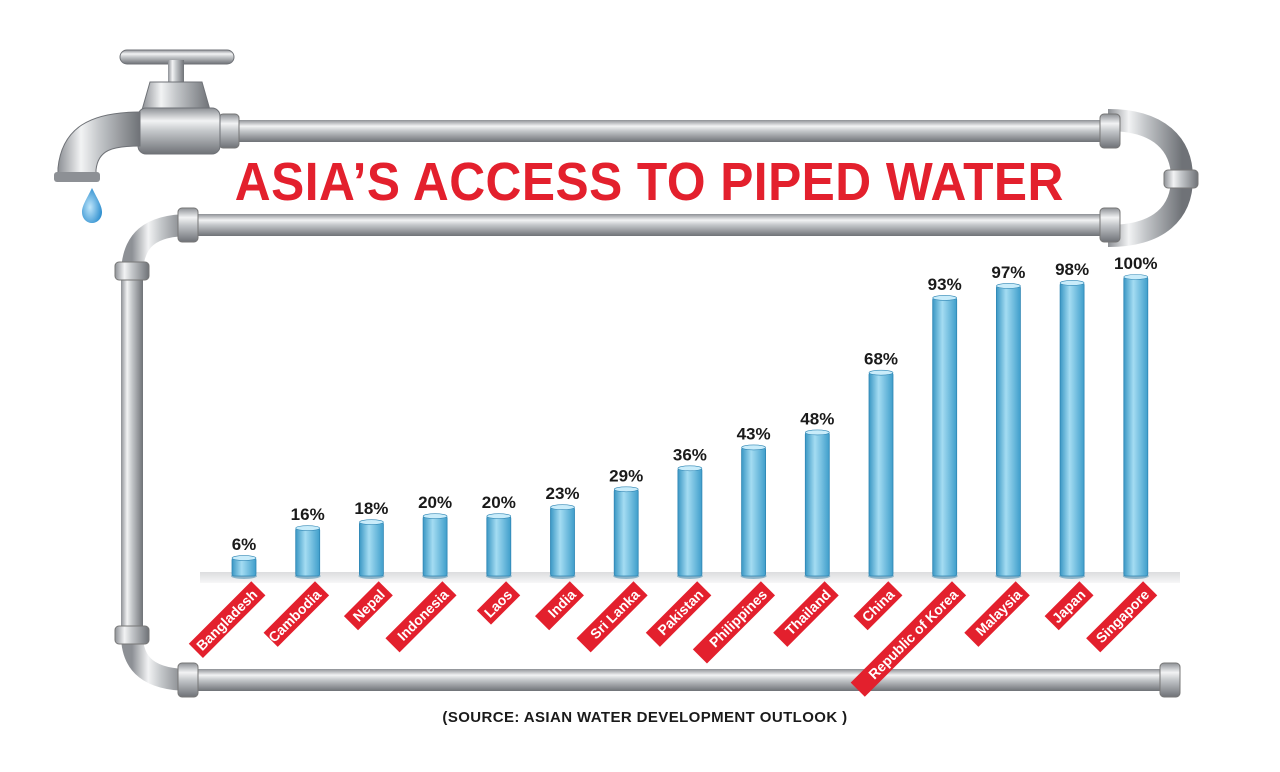 The width and height of the screenshot is (1280, 772). What do you see at coordinates (738, 618) in the screenshot?
I see `category-text: Philippines` at bounding box center [738, 618].